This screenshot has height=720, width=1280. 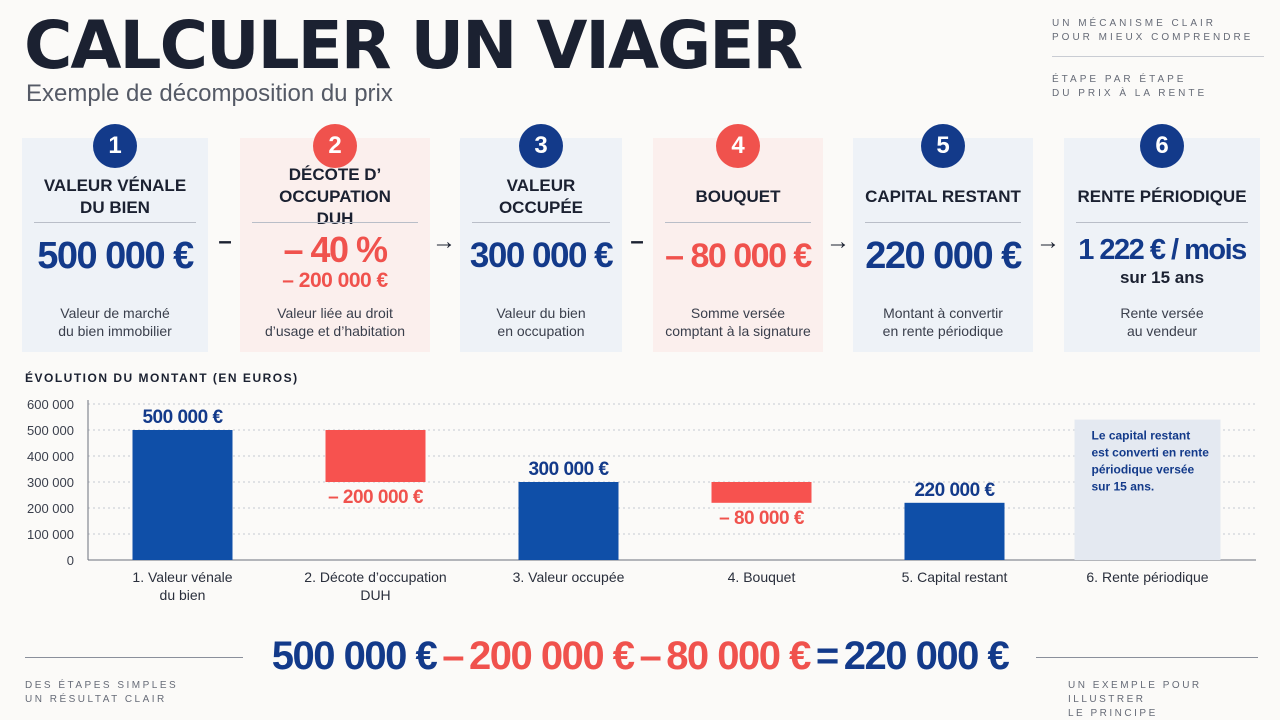 I want to click on equation-equals: =, so click(x=827, y=656).